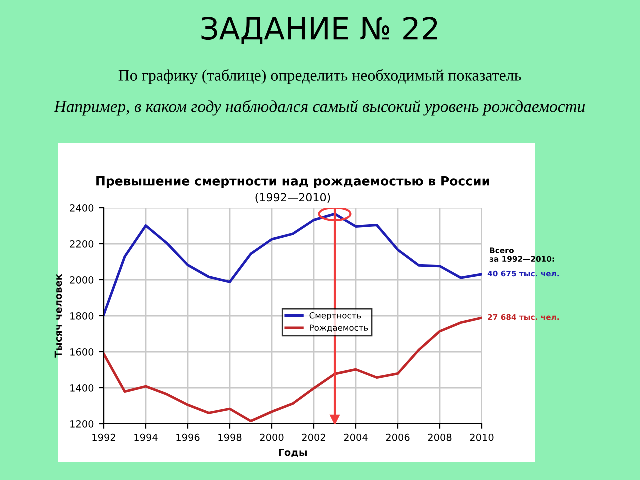  What do you see at coordinates (146, 438) in the screenshot?
I see `x-tick-label: 1994` at bounding box center [146, 438].